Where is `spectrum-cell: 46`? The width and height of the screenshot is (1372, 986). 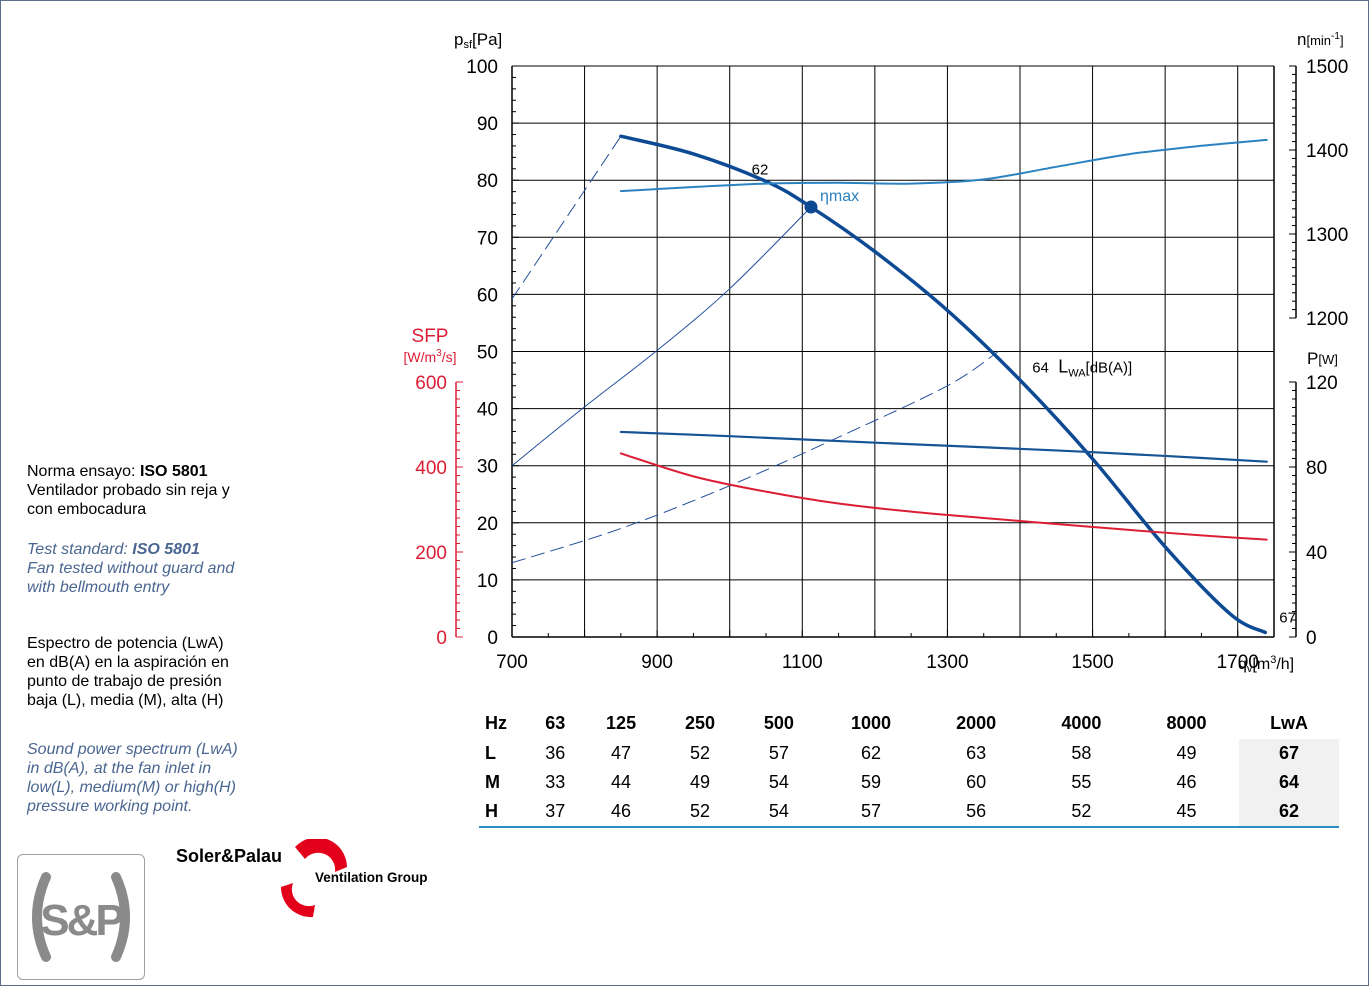 spectrum-cell: 46 is located at coordinates (621, 812).